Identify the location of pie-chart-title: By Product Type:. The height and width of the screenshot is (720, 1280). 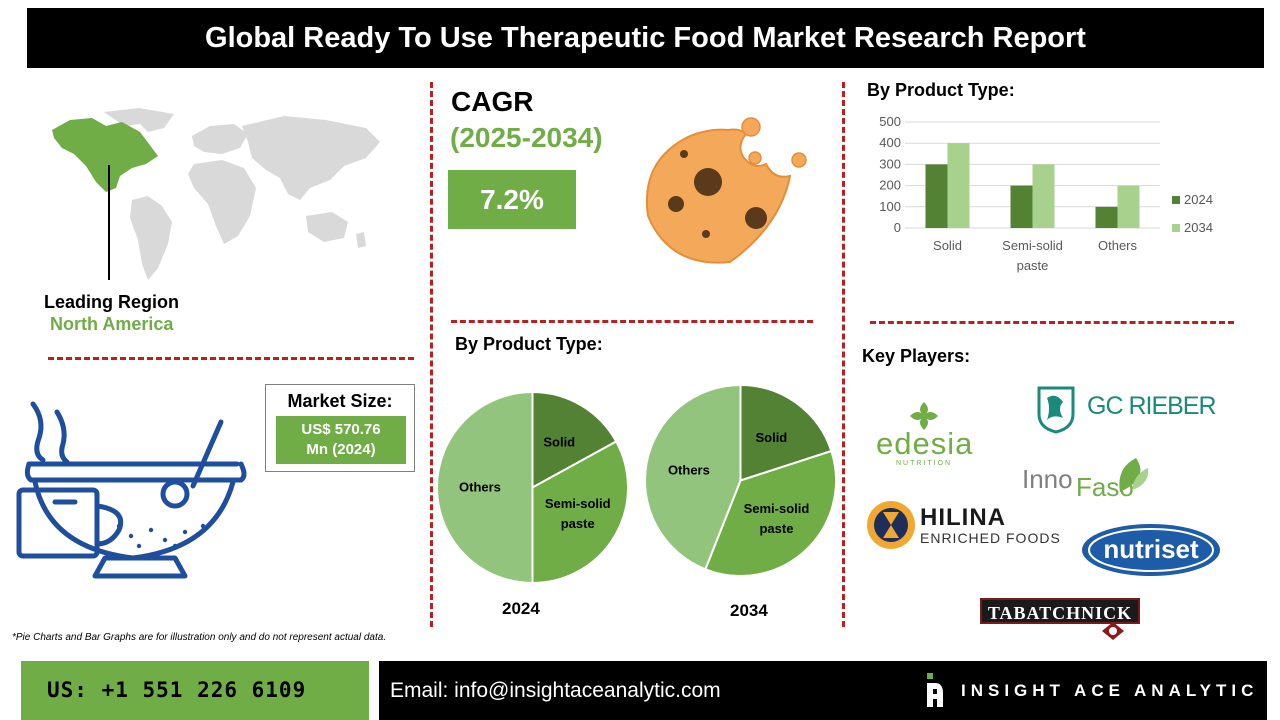
(529, 344).